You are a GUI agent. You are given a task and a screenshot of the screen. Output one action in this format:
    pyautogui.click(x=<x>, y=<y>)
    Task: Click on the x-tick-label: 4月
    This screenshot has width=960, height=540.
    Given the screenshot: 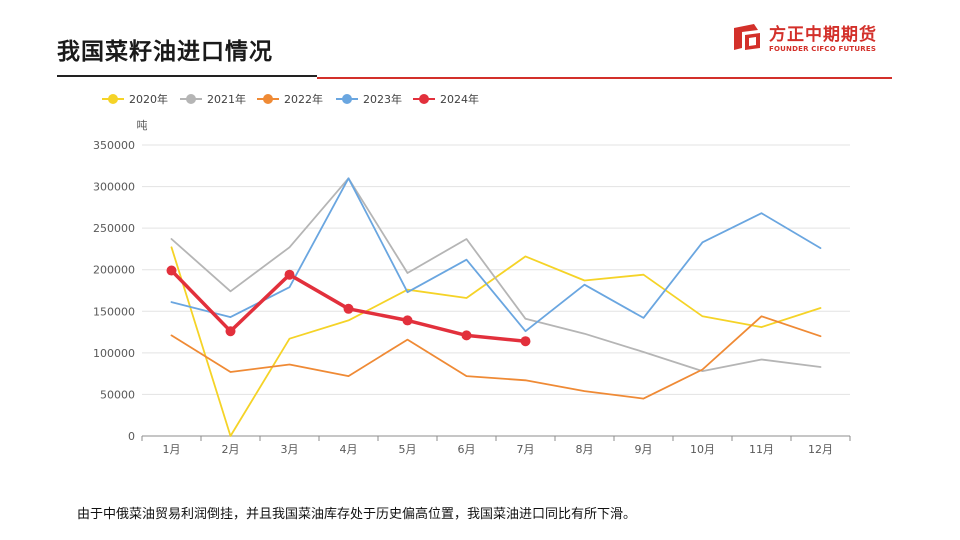 What is the action you would take?
    pyautogui.click(x=349, y=449)
    